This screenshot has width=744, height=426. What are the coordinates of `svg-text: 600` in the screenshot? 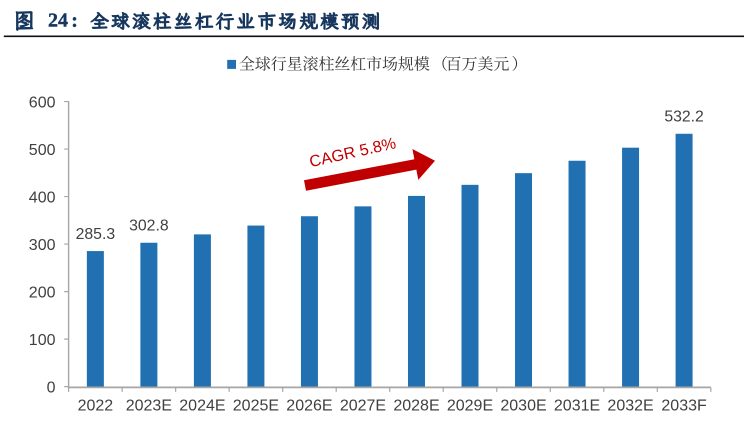 It's located at (42, 102).